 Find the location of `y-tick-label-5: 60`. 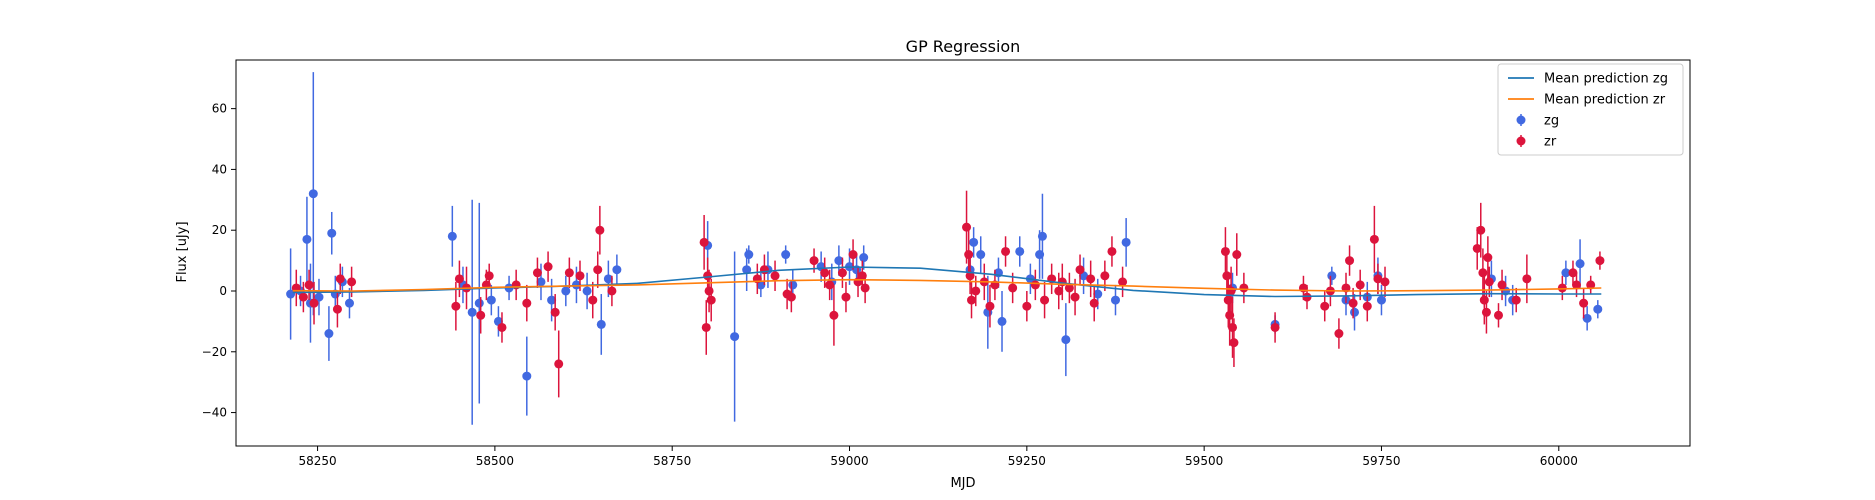

y-tick-label-5: 60 is located at coordinates (219, 109).